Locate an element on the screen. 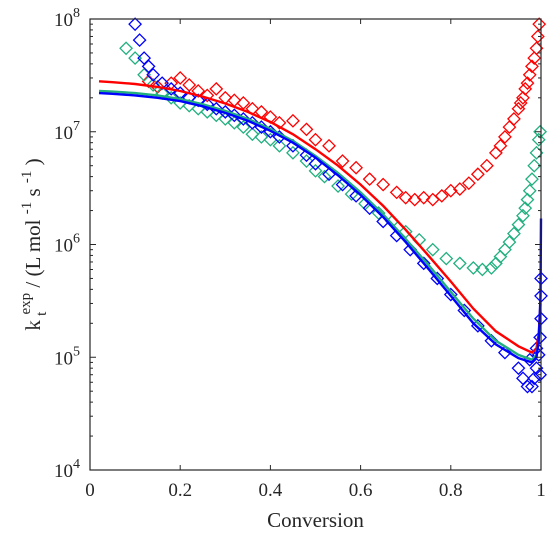 Image resolution: width=550 pixels, height=533 pixels. x-tick-label: 1 is located at coordinates (541, 490).